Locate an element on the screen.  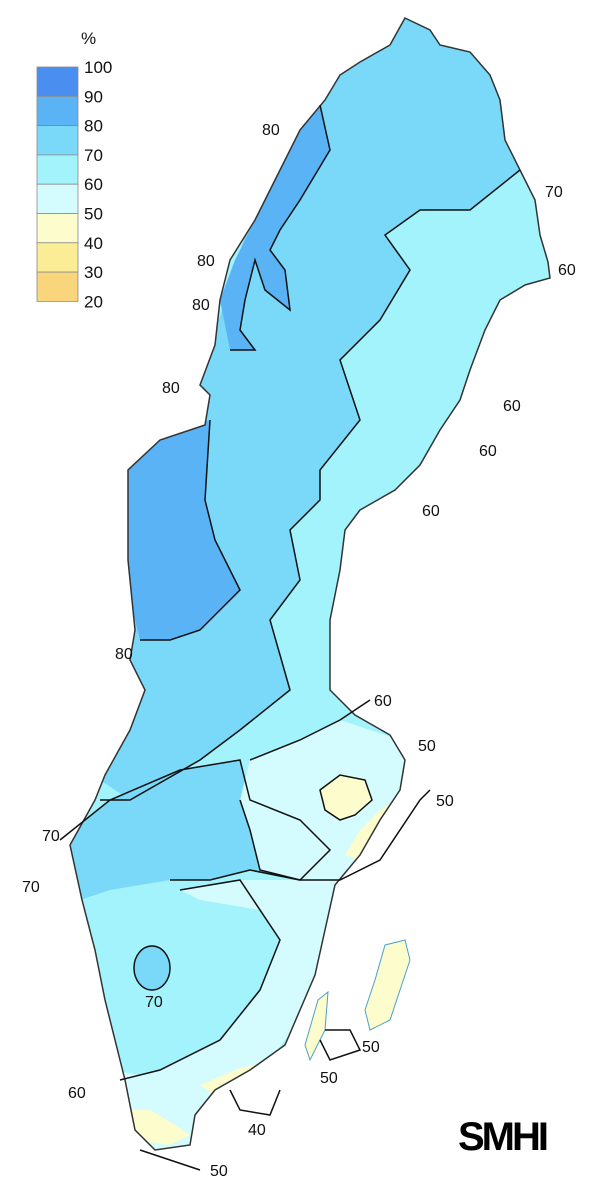
oland-island is located at coordinates (316, 1026).